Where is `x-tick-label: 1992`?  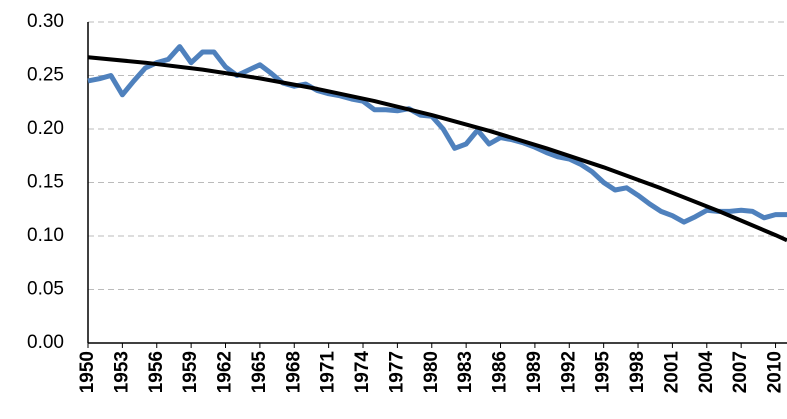 x-tick-label: 1992 is located at coordinates (568, 372).